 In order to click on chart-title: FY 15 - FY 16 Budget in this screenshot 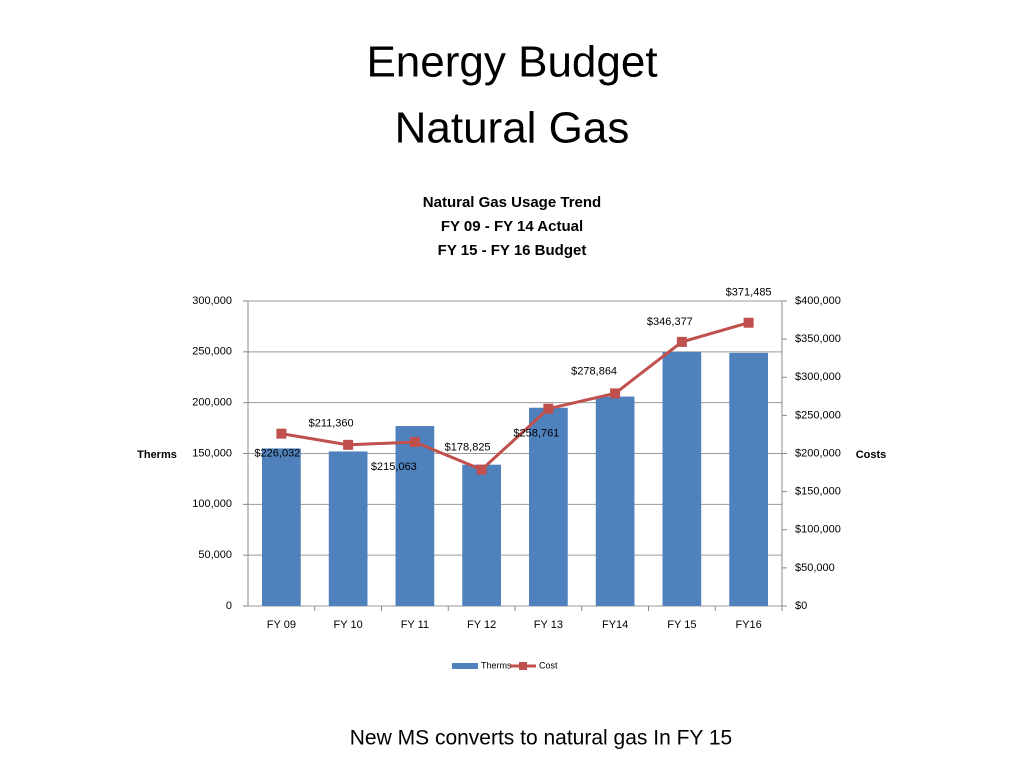, I will do `click(512, 250)`.